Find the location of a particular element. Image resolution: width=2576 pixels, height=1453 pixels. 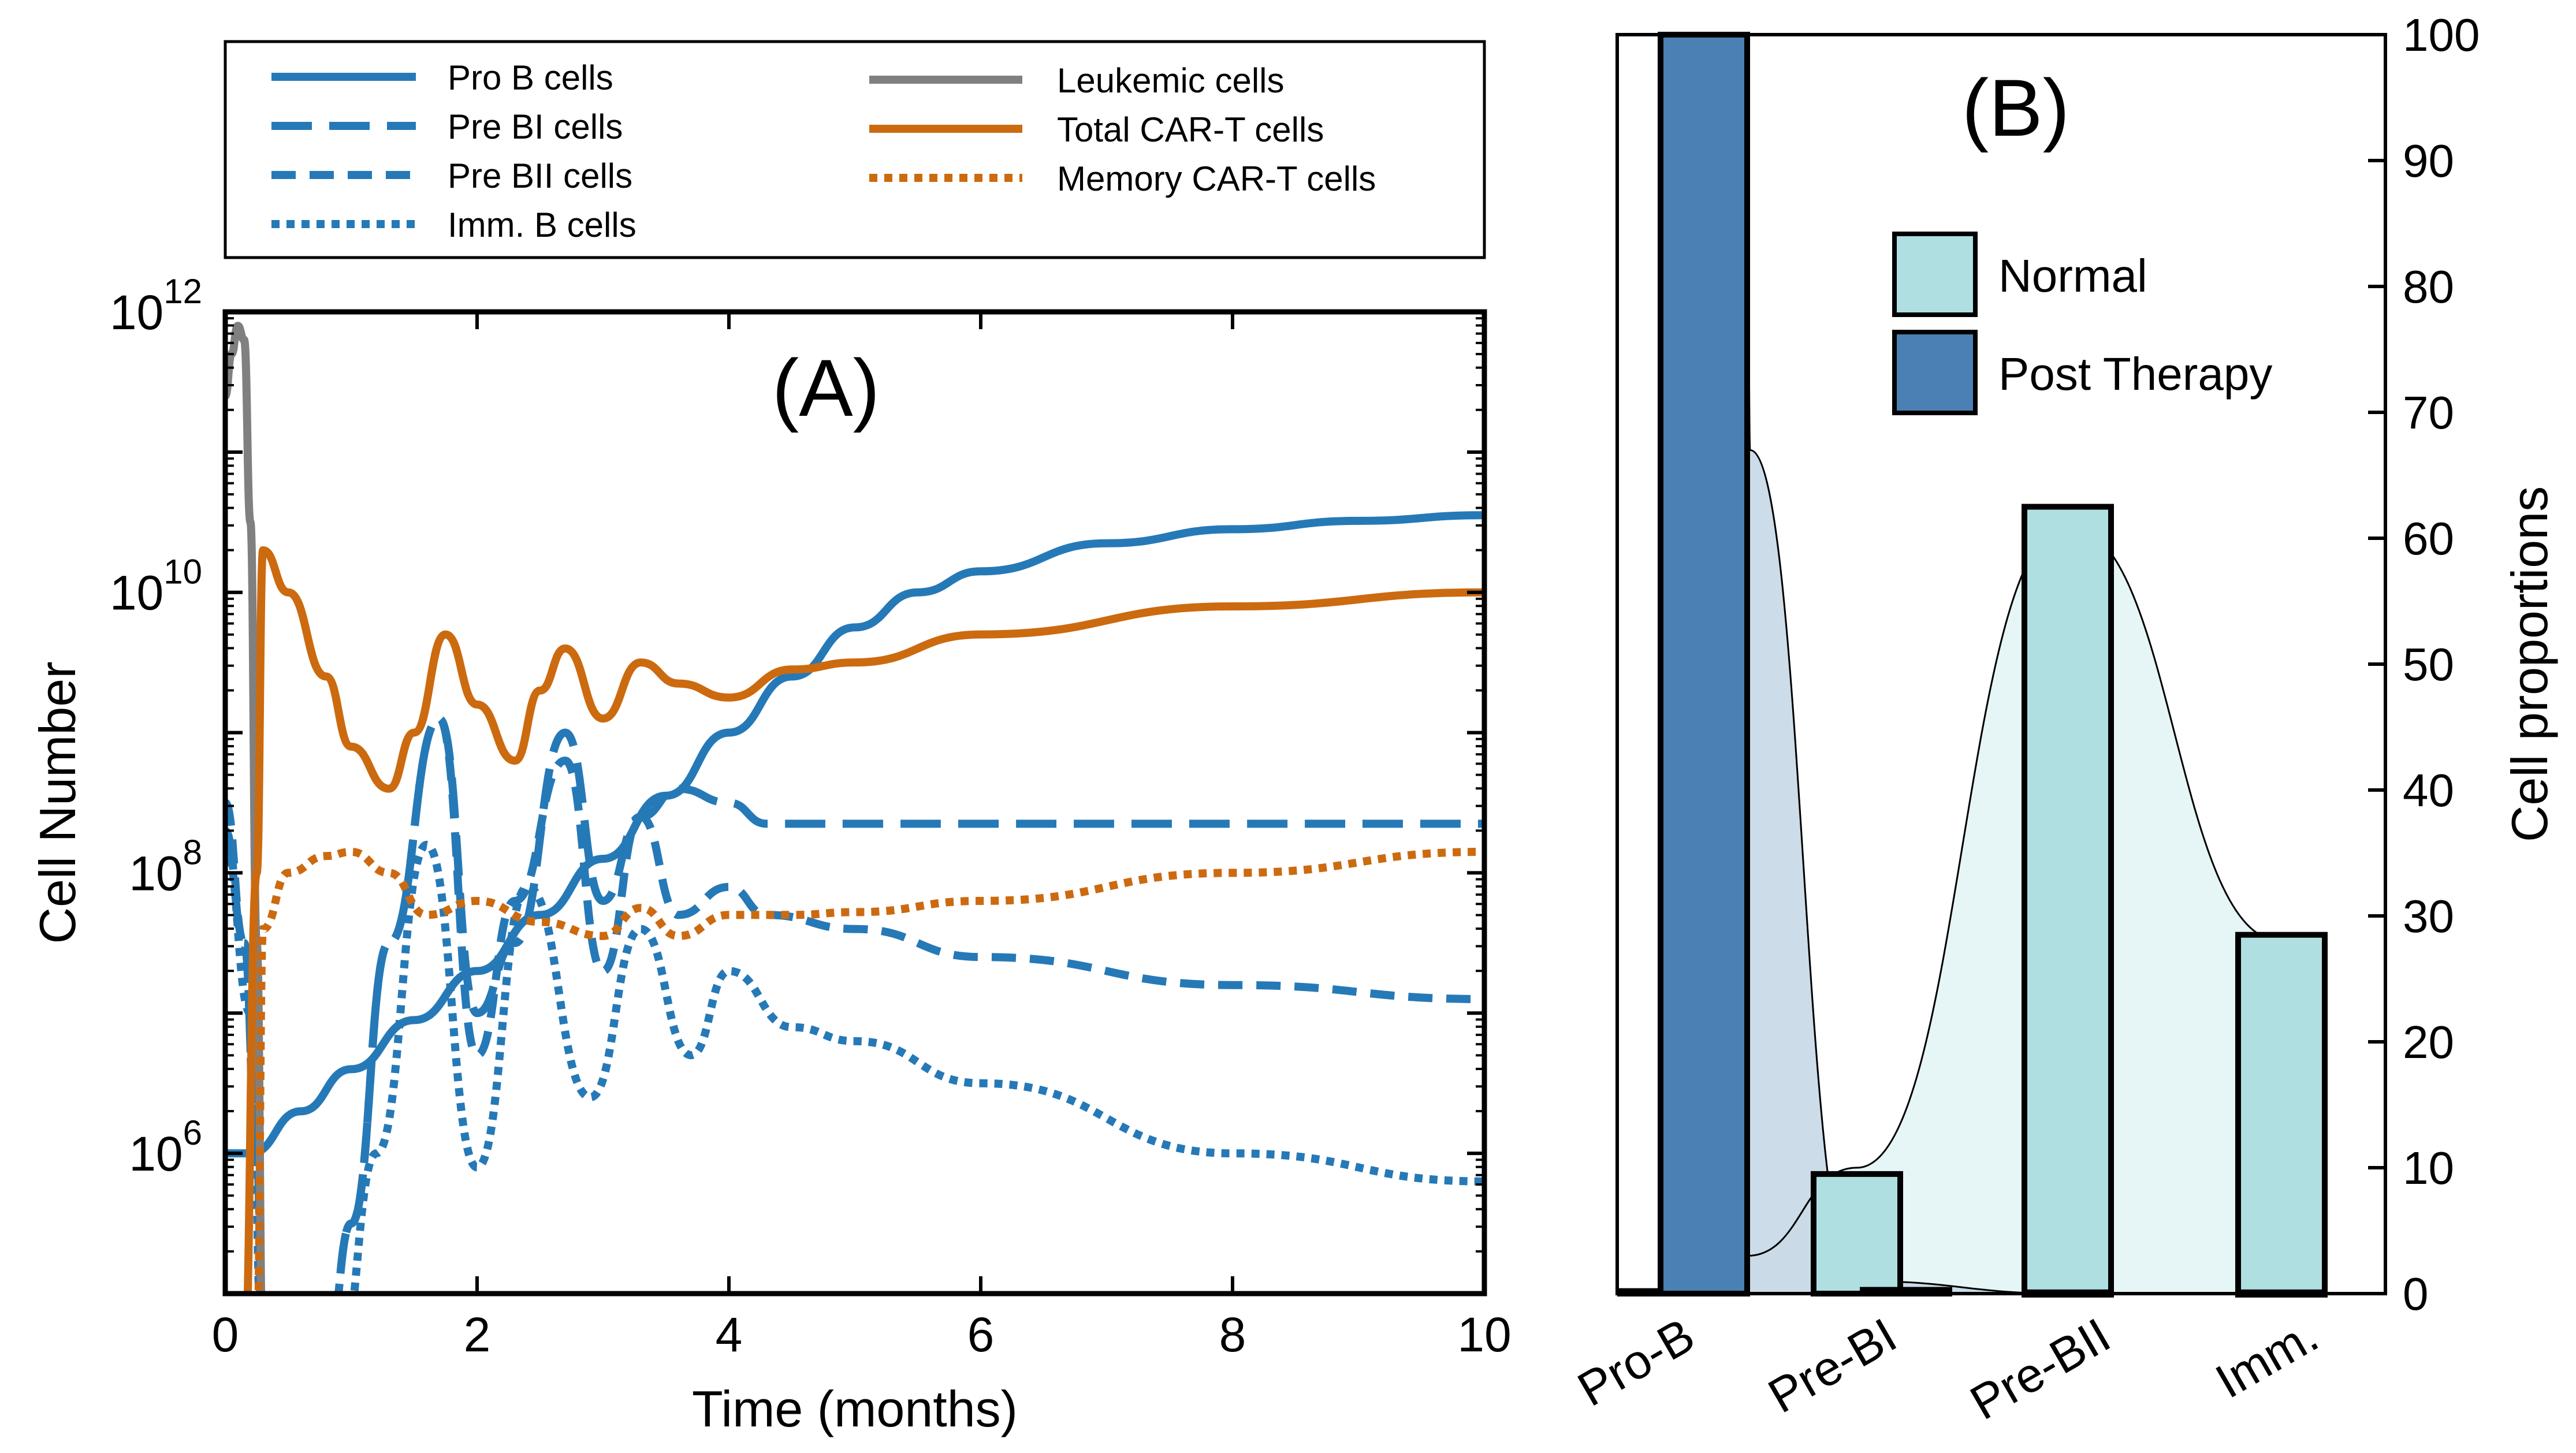

series-line-memory-car-t-cells is located at coordinates (869, 1070).